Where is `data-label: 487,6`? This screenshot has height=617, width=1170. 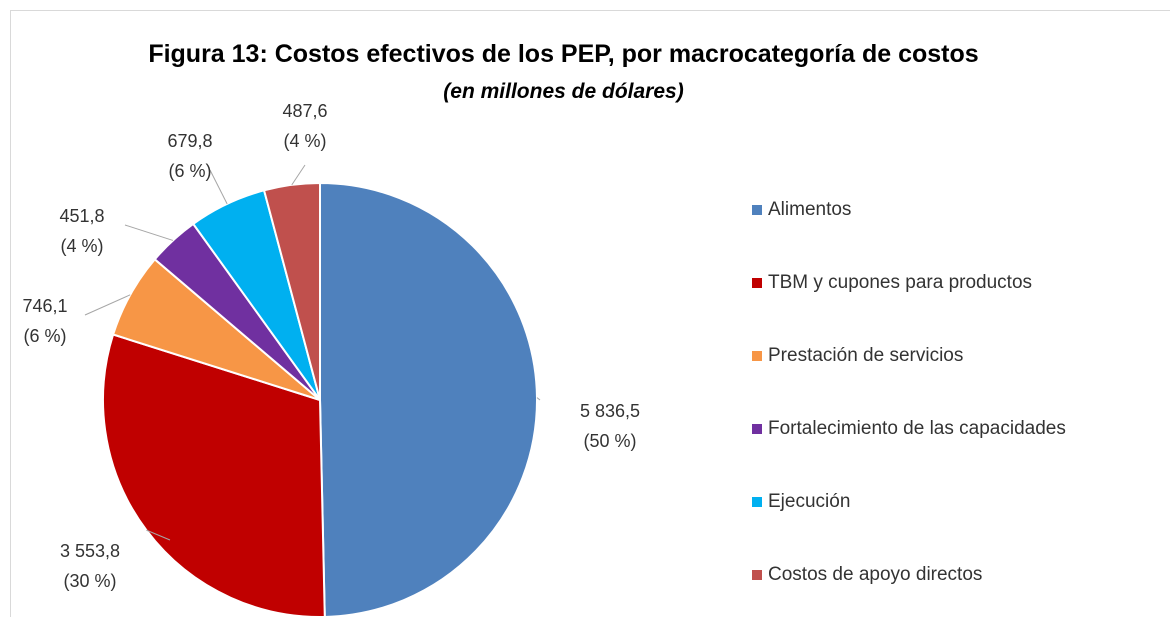 data-label: 487,6 is located at coordinates (304, 111).